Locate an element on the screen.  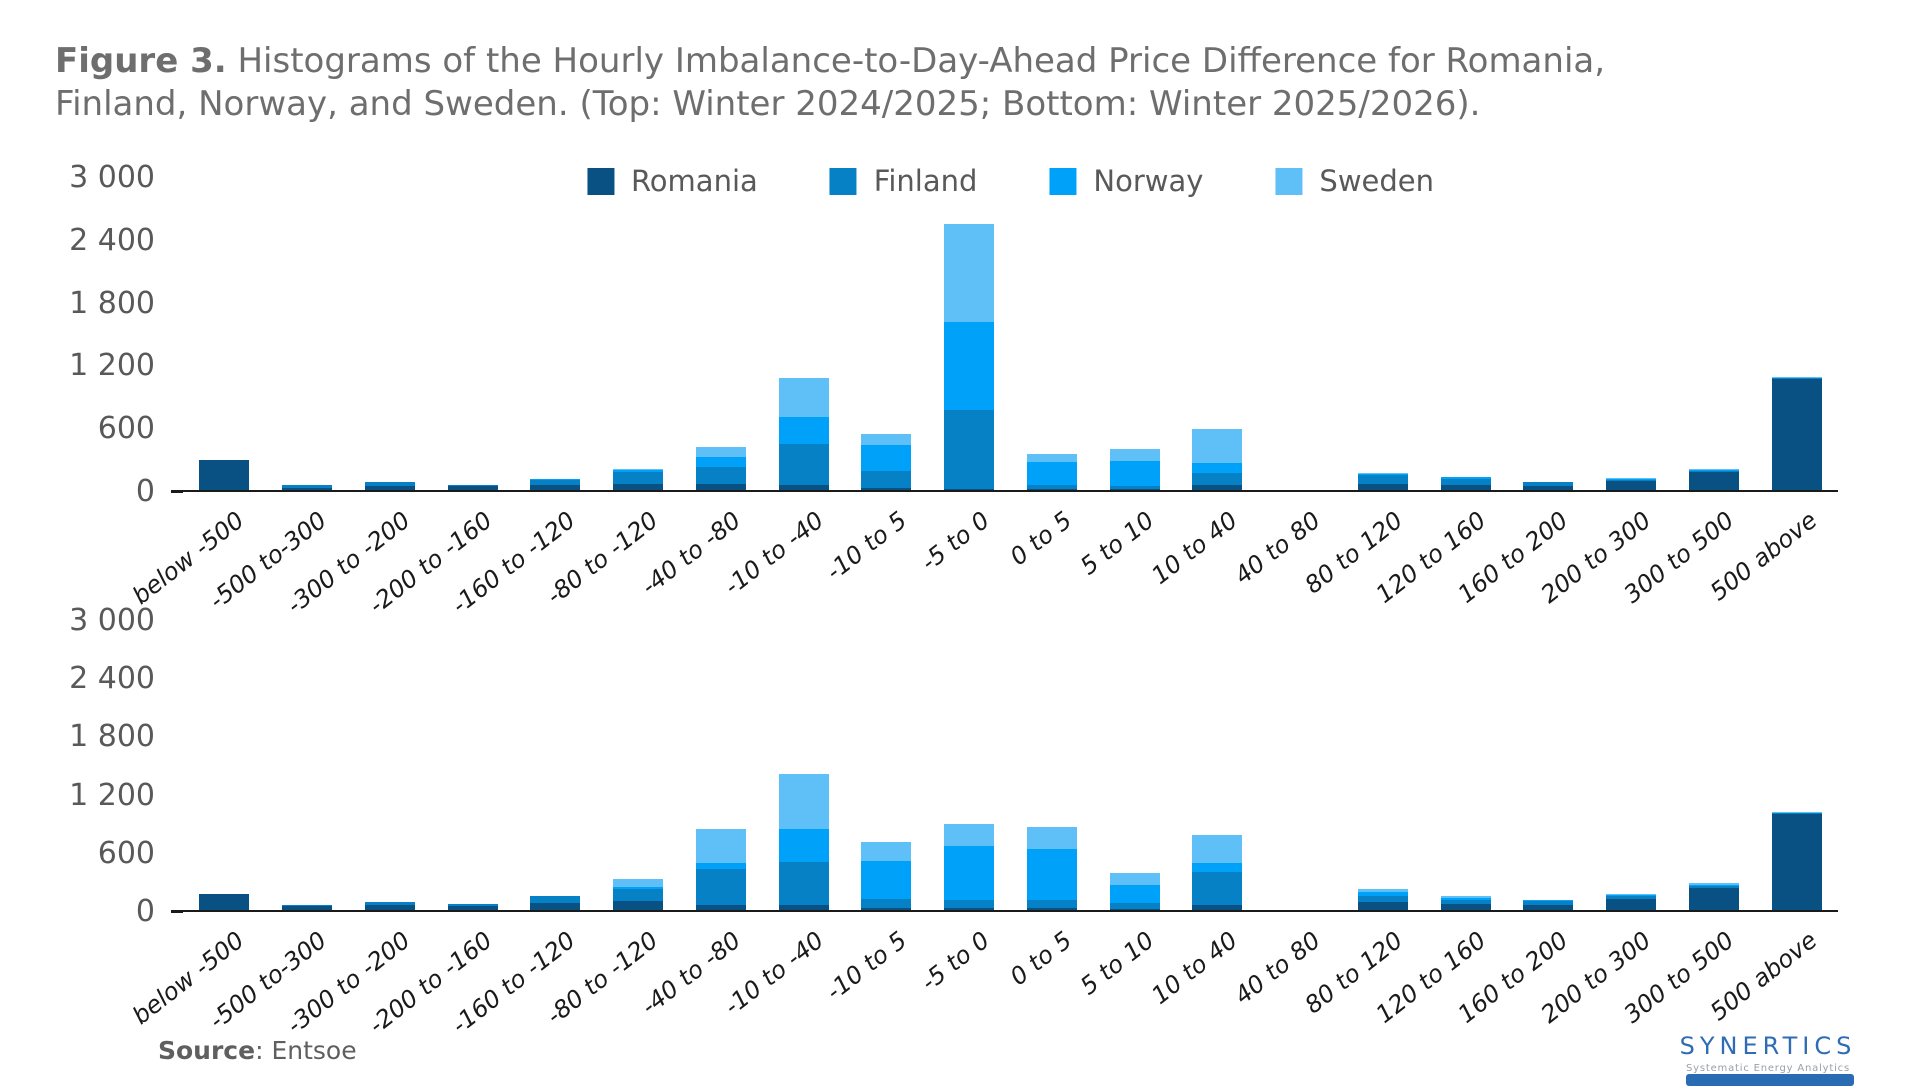
synertics-logo: SYNERTICS Systematic Energy Analytics is located at coordinates (1768, 1053).